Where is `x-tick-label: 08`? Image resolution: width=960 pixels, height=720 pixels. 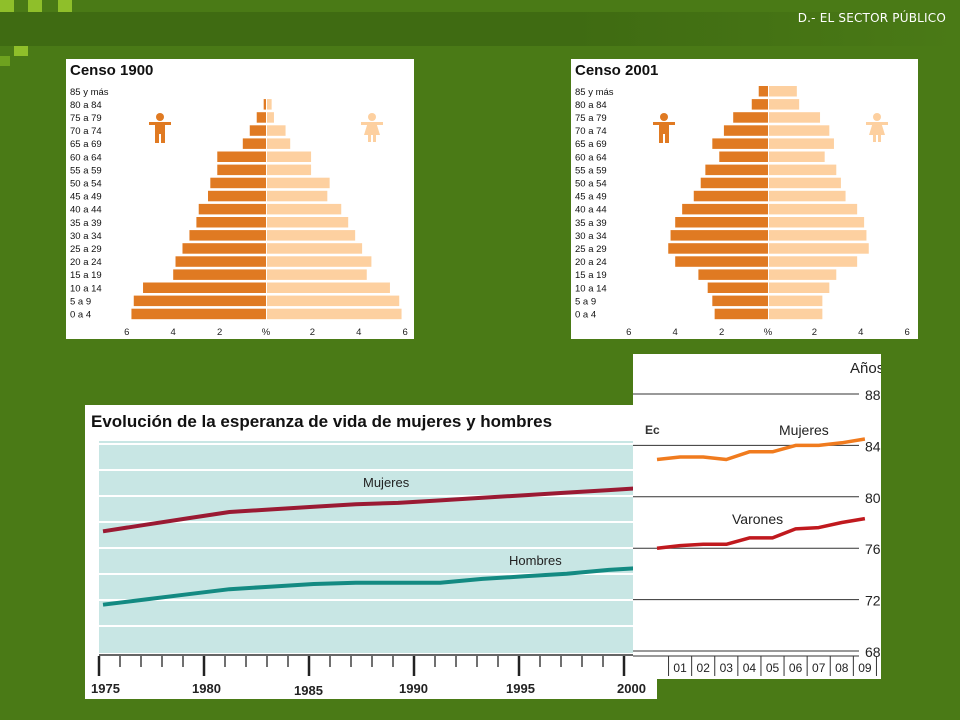 x-tick-label: 08 is located at coordinates (842, 668).